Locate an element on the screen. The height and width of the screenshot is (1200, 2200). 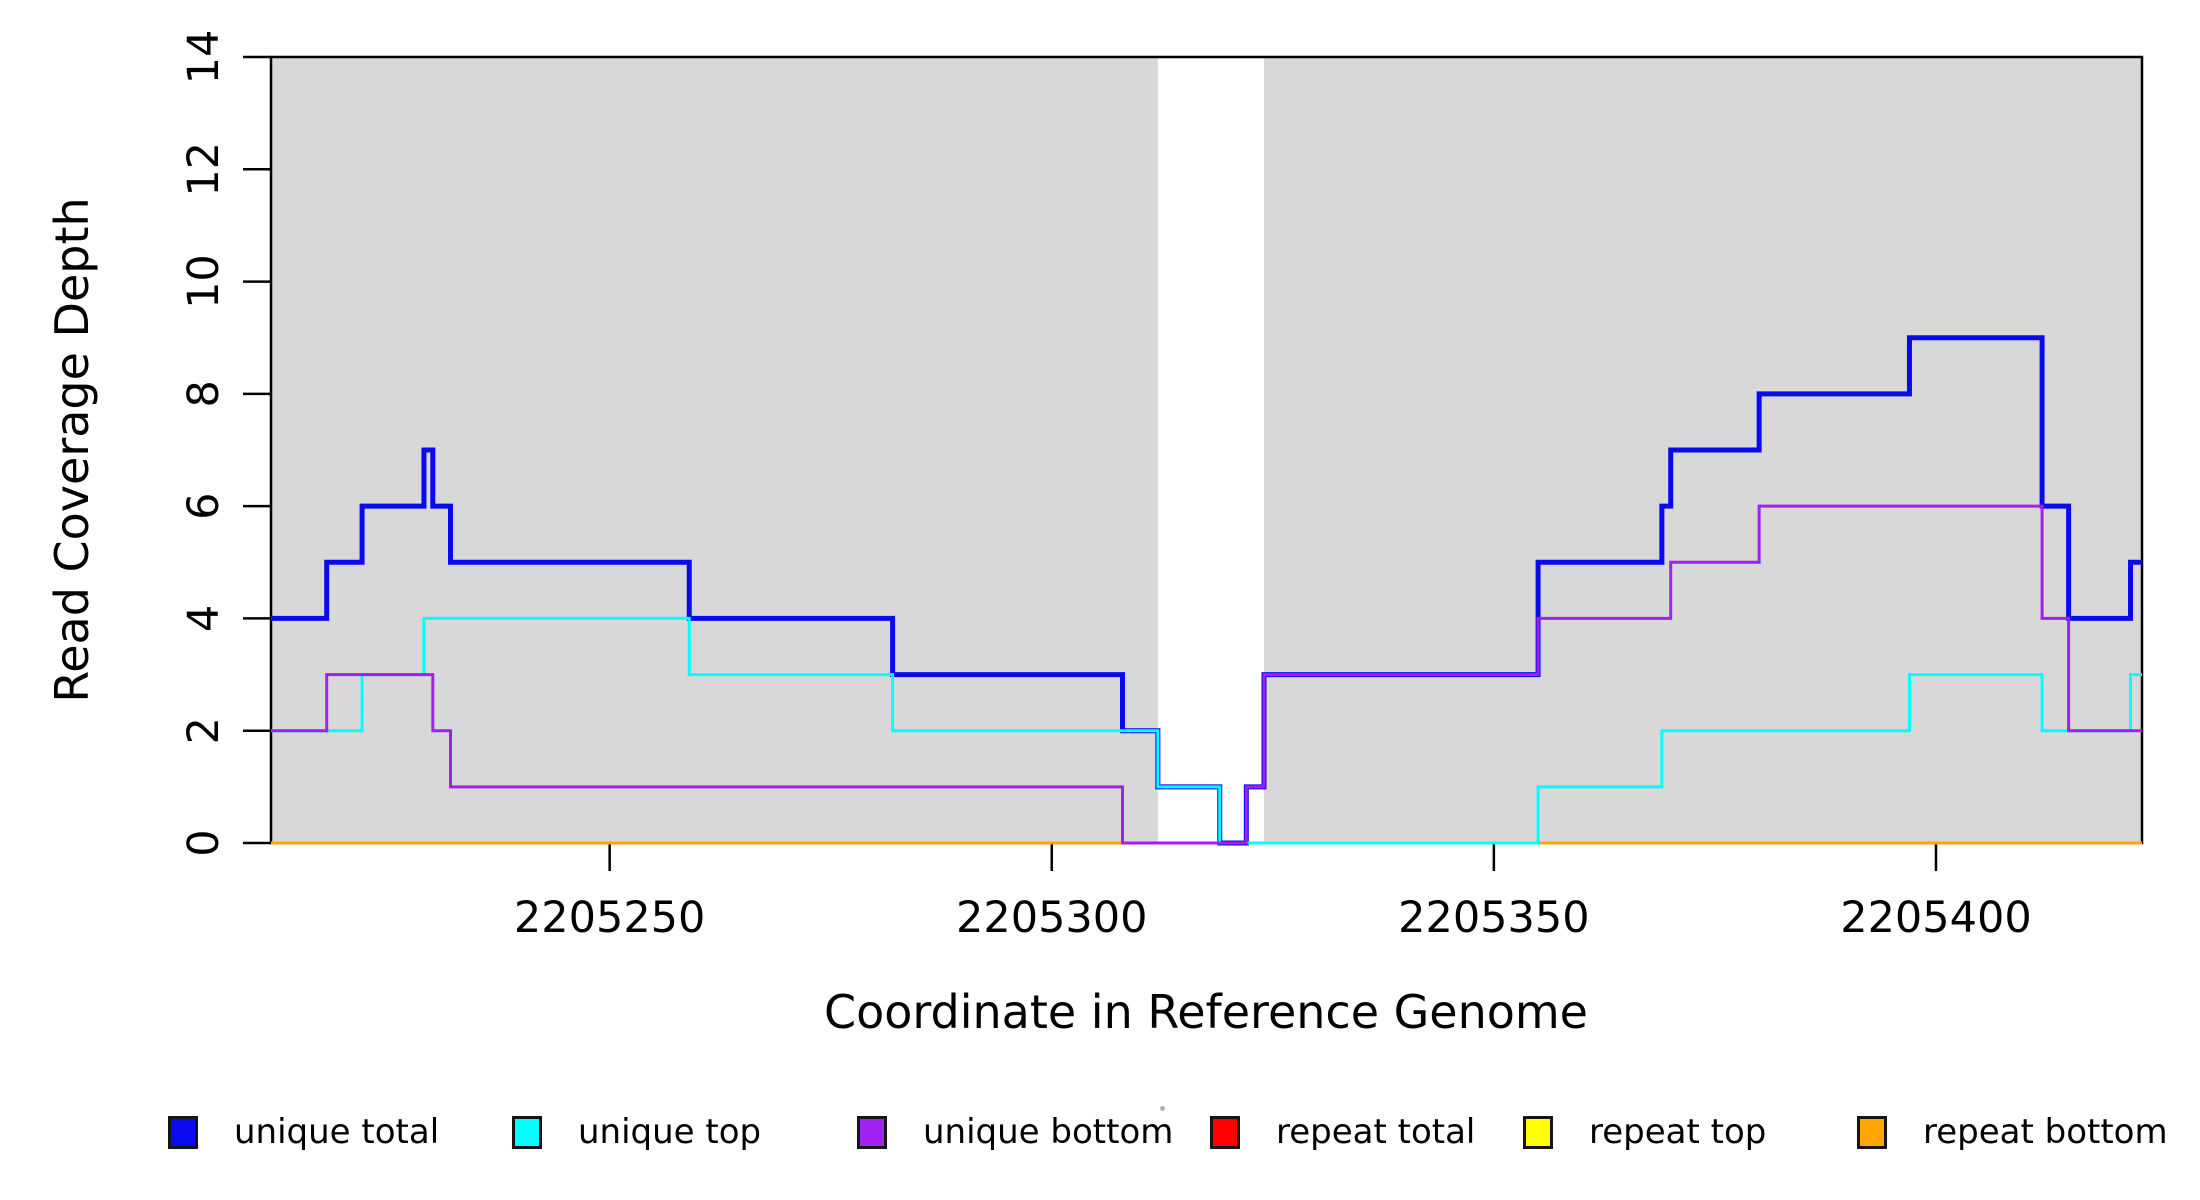
y-tick-label: 0 is located at coordinates (204, 842).